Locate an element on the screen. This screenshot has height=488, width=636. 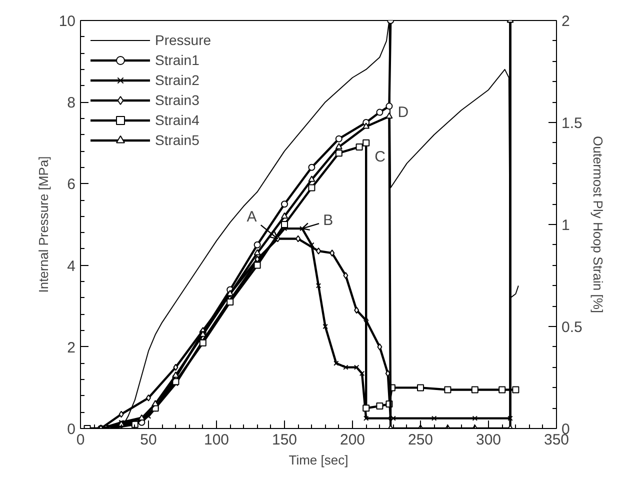
legend-label: Strain3 is located at coordinates (177, 100).